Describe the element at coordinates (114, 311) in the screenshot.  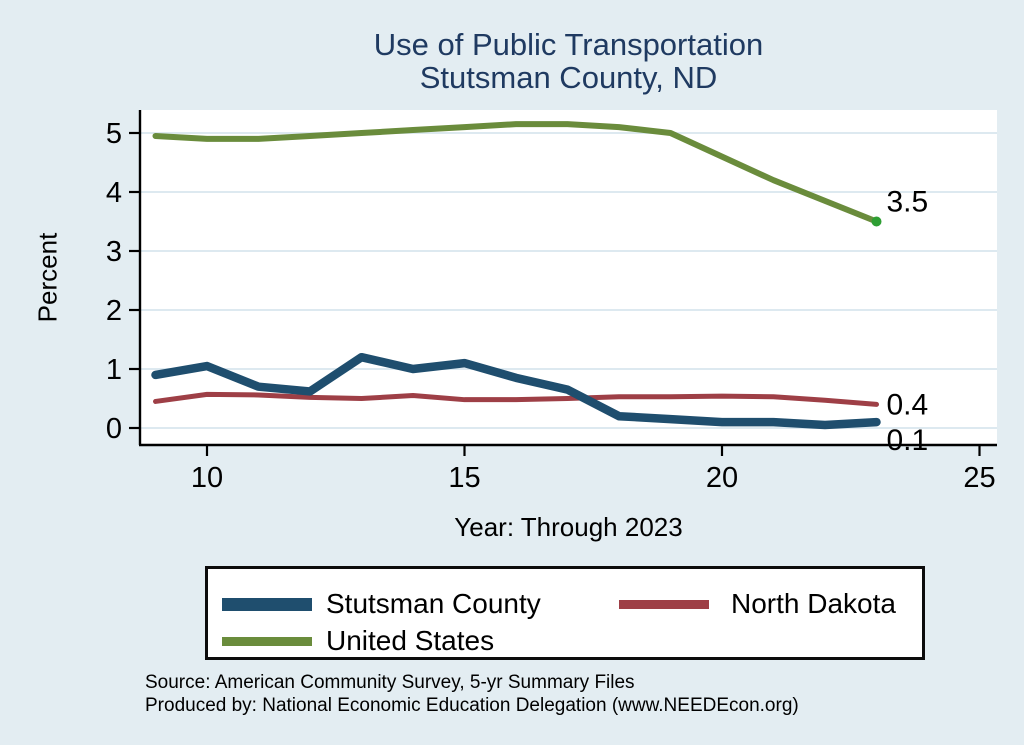
I see `y-tick-label-2: 2` at that location.